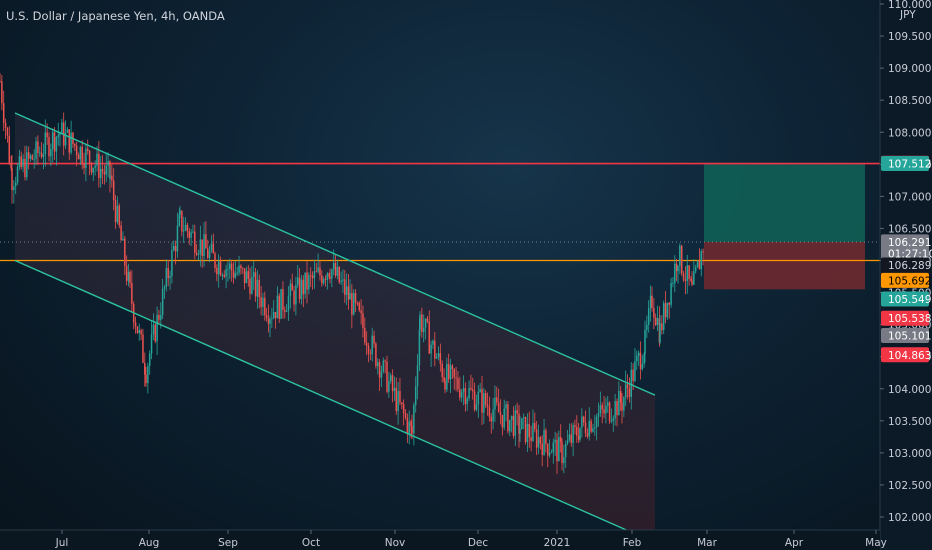 The width and height of the screenshot is (932, 550). What do you see at coordinates (115, 16) in the screenshot?
I see `chart-title: U.S. Dollar / Japanese Yen, 4h, OANDA` at bounding box center [115, 16].